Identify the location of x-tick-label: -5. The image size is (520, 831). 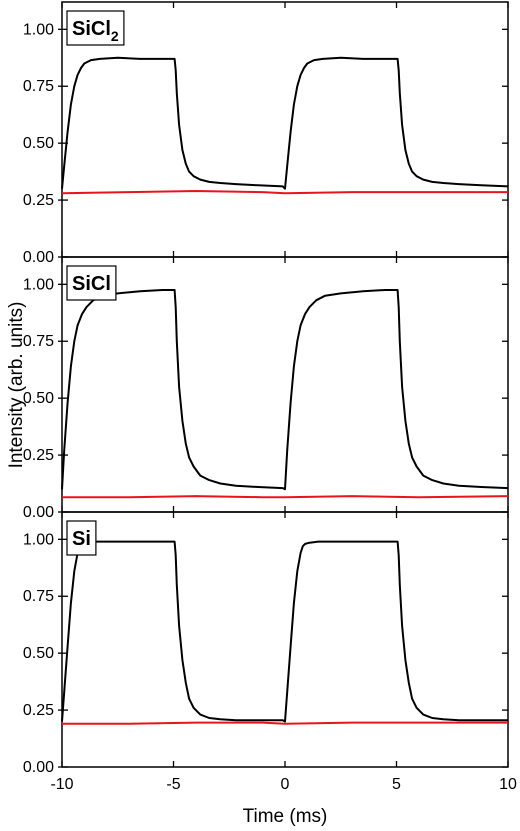
(173, 784).